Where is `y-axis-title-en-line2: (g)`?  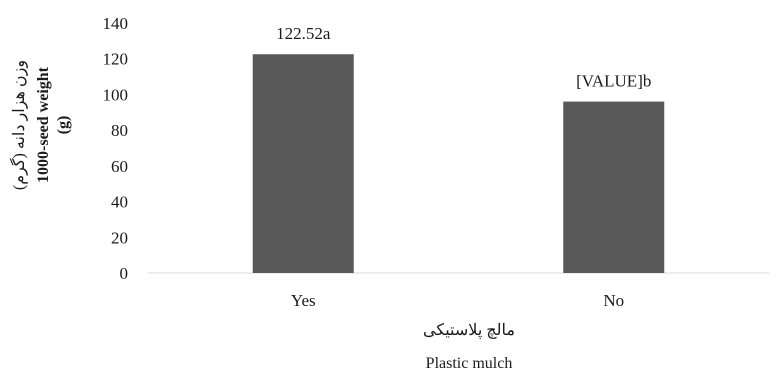 y-axis-title-en-line2: (g) is located at coordinates (63, 125).